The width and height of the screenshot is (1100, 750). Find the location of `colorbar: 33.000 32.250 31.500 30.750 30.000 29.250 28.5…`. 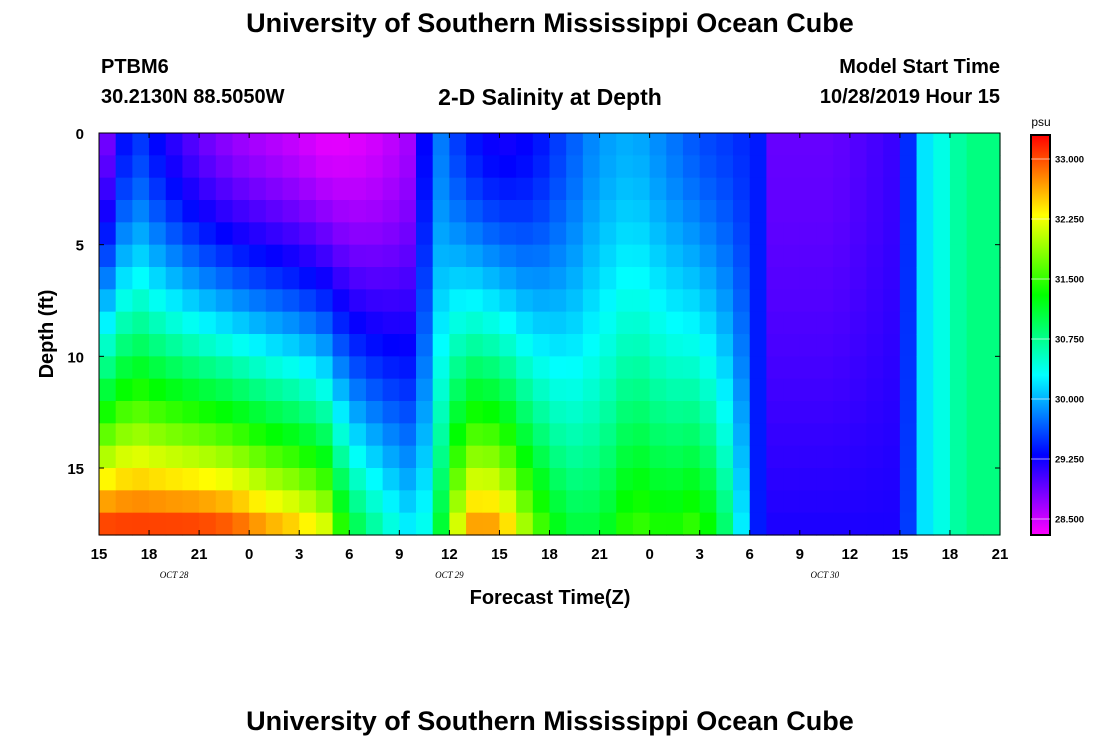

colorbar: 33.000 32.250 31.500 30.750 30.000 29.250 28.5… is located at coordinates (1057, 335).